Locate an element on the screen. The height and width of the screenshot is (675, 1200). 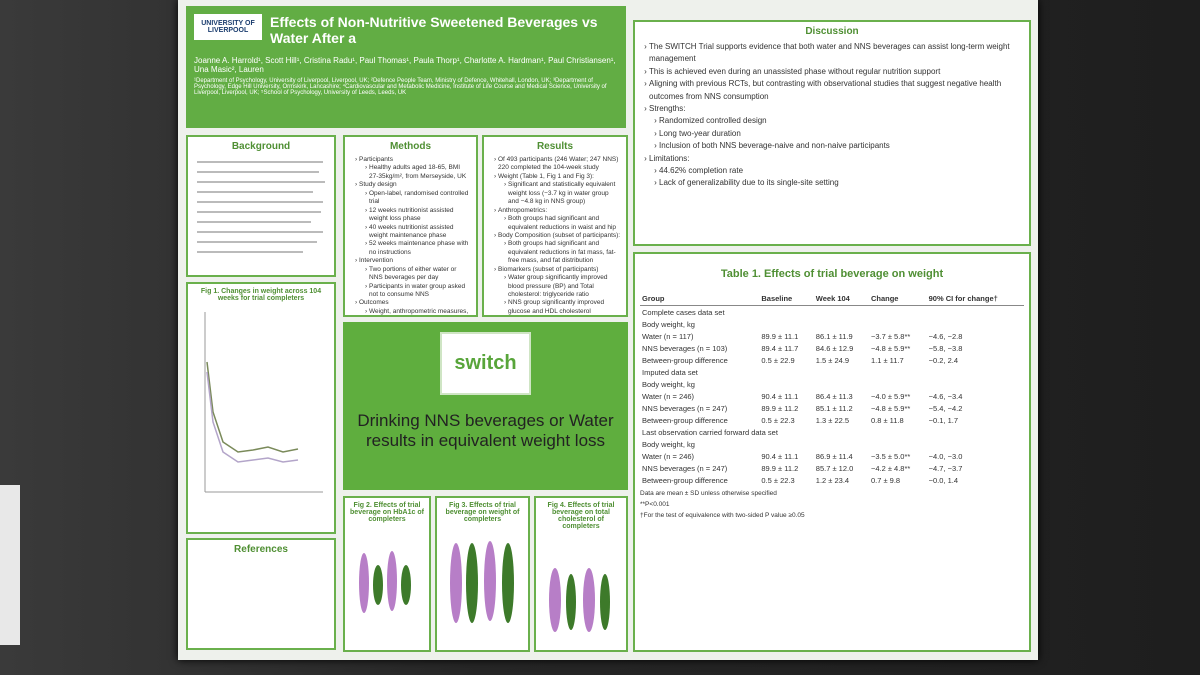
illegible-text is located at coordinates (261, 207).